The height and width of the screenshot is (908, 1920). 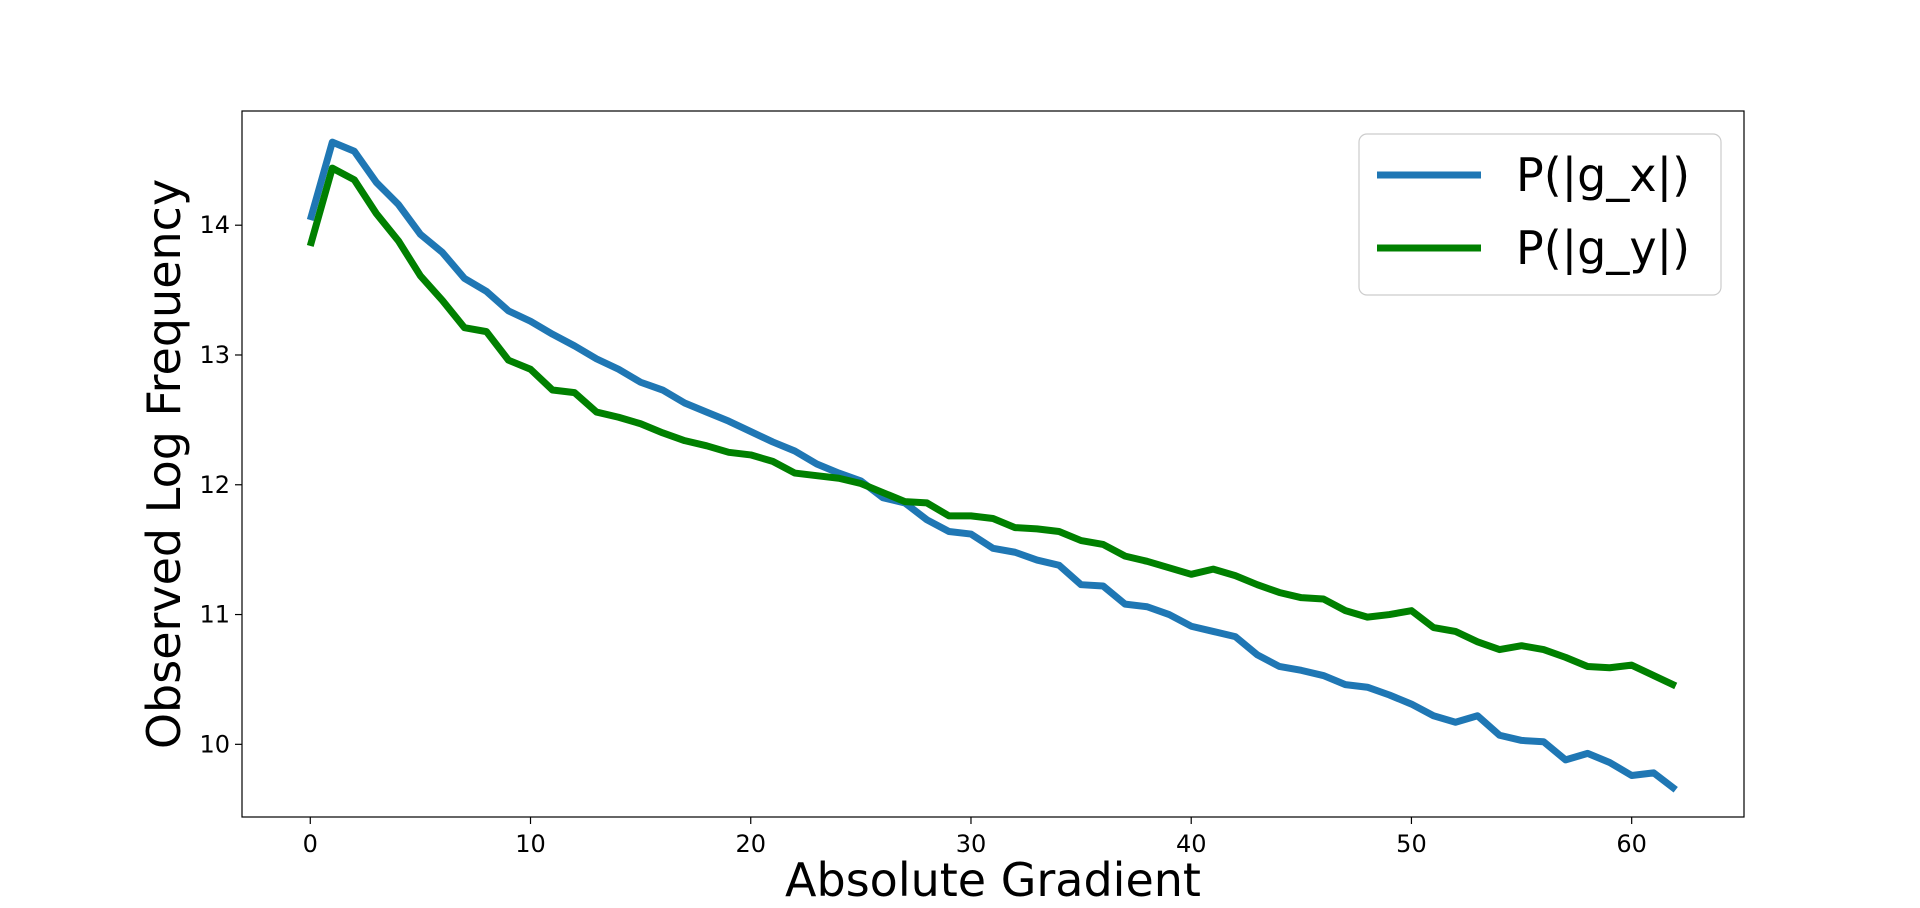 I want to click on legend: P(|g_x|) P(|g_y|), so click(x=1540, y=214).